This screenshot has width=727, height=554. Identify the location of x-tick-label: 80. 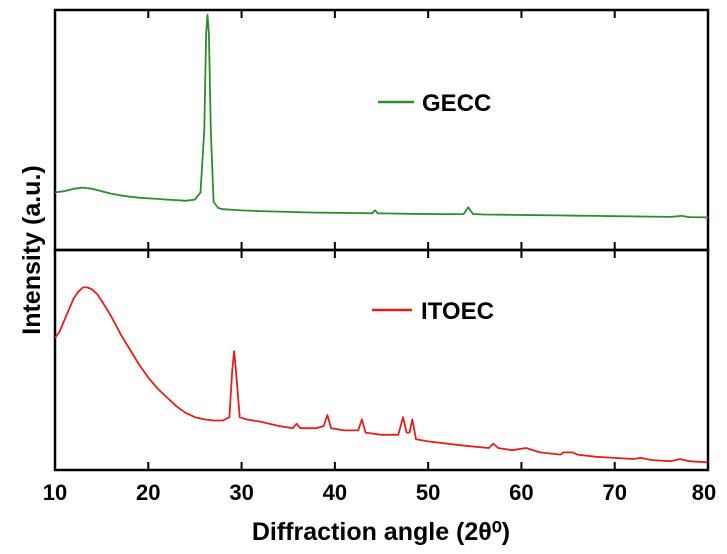
(704, 492).